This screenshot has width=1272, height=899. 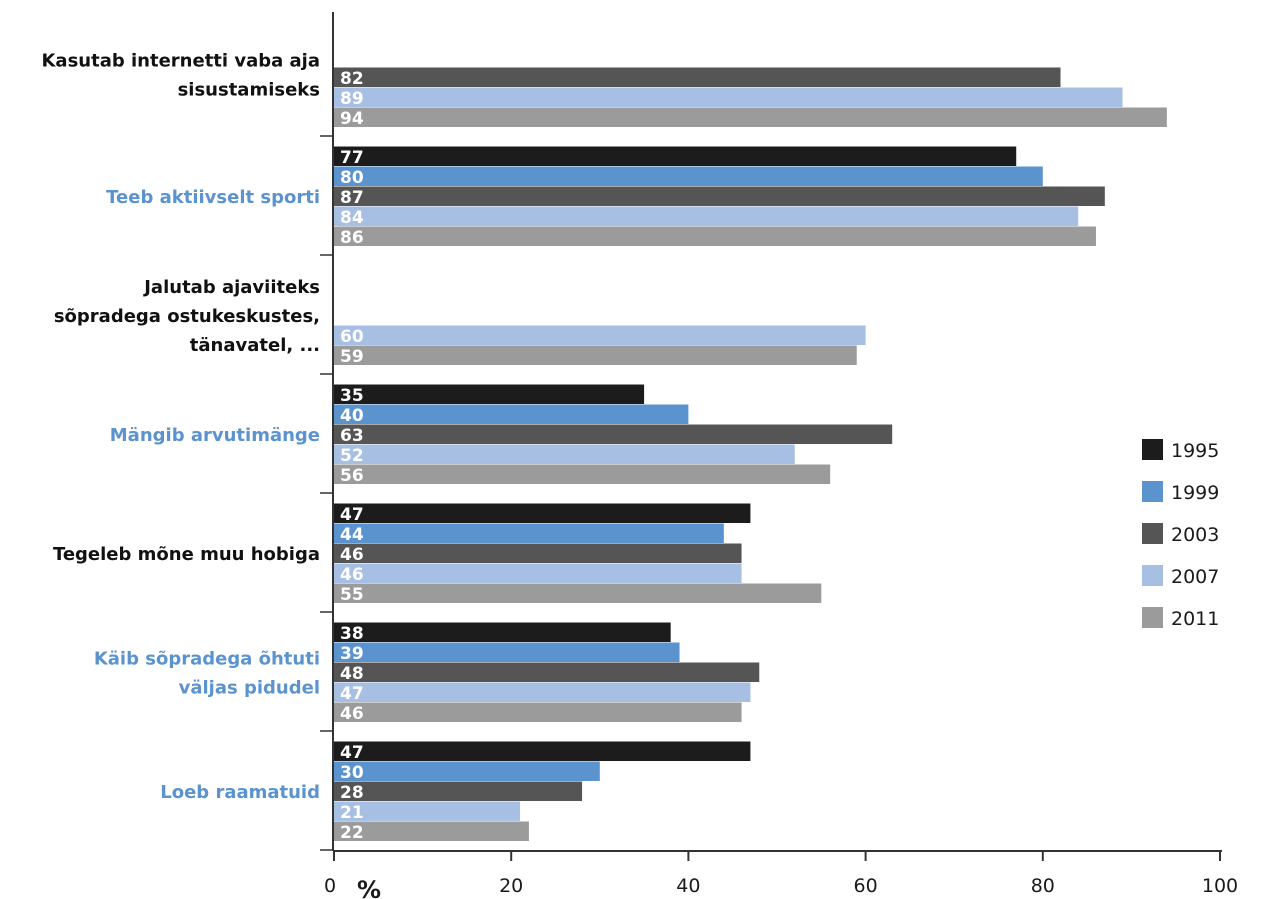 I want to click on bar-value-label: 40, so click(x=352, y=416).